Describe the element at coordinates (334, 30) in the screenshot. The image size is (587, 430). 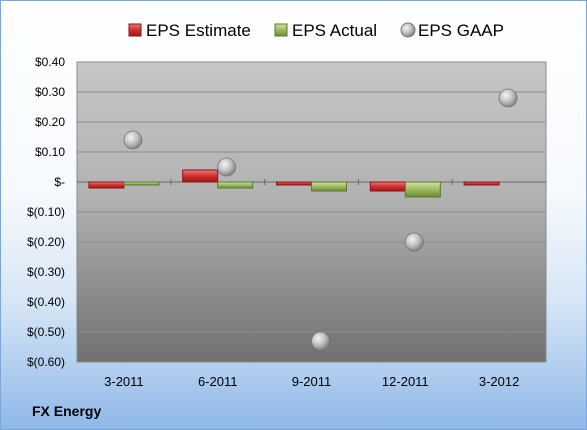
I see `legend-label: EPS Actual` at that location.